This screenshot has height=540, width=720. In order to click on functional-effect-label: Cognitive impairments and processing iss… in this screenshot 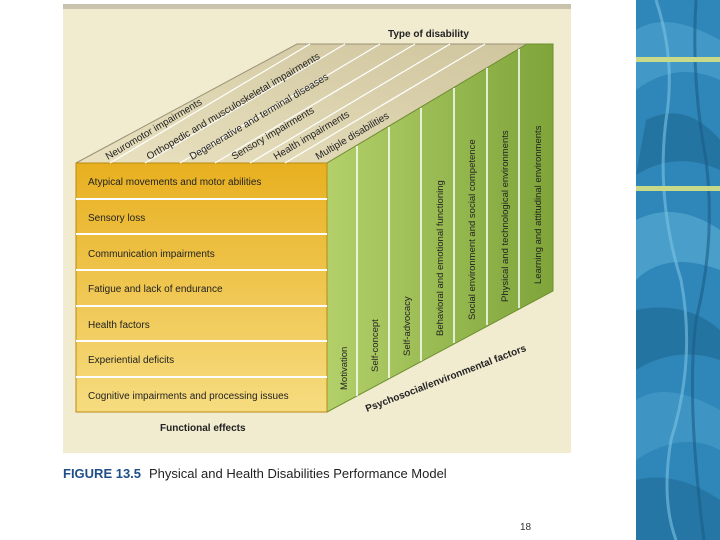, I will do `click(188, 396)`.